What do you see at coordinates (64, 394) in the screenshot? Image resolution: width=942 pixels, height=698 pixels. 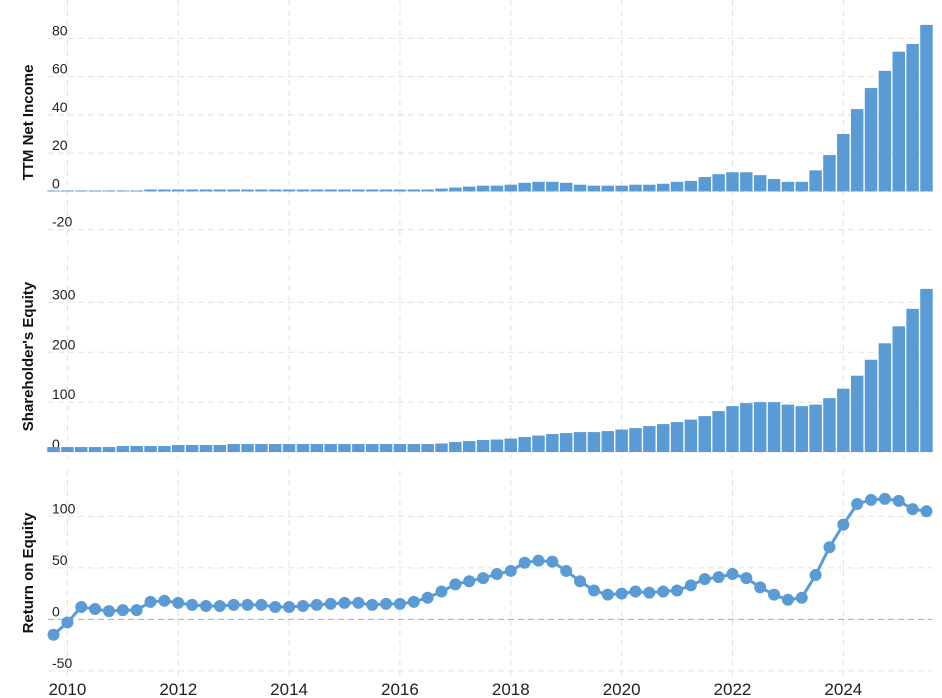 I see `y-tick-label: 100` at bounding box center [64, 394].